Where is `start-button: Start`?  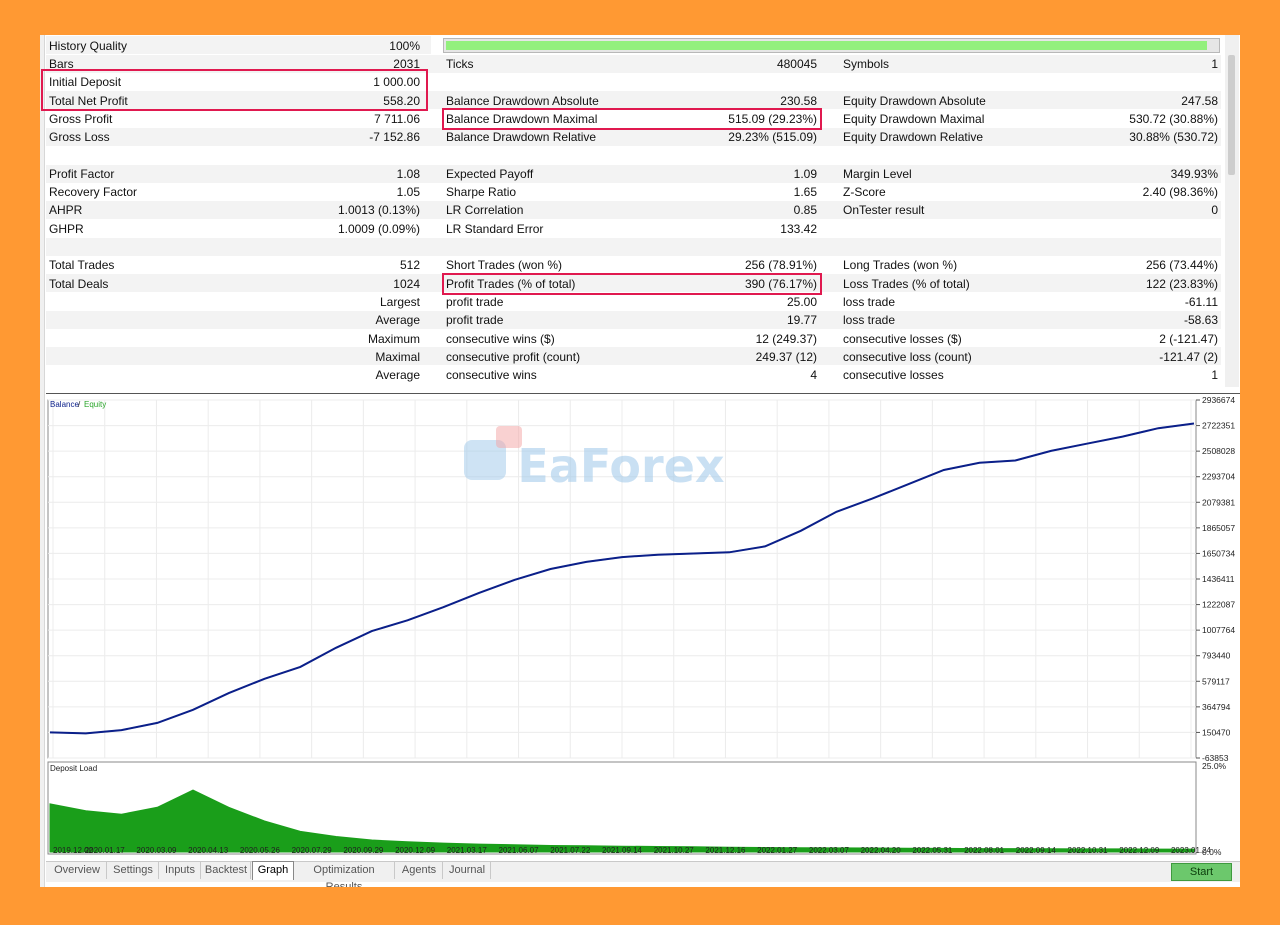
start-button: Start is located at coordinates (1201, 872).